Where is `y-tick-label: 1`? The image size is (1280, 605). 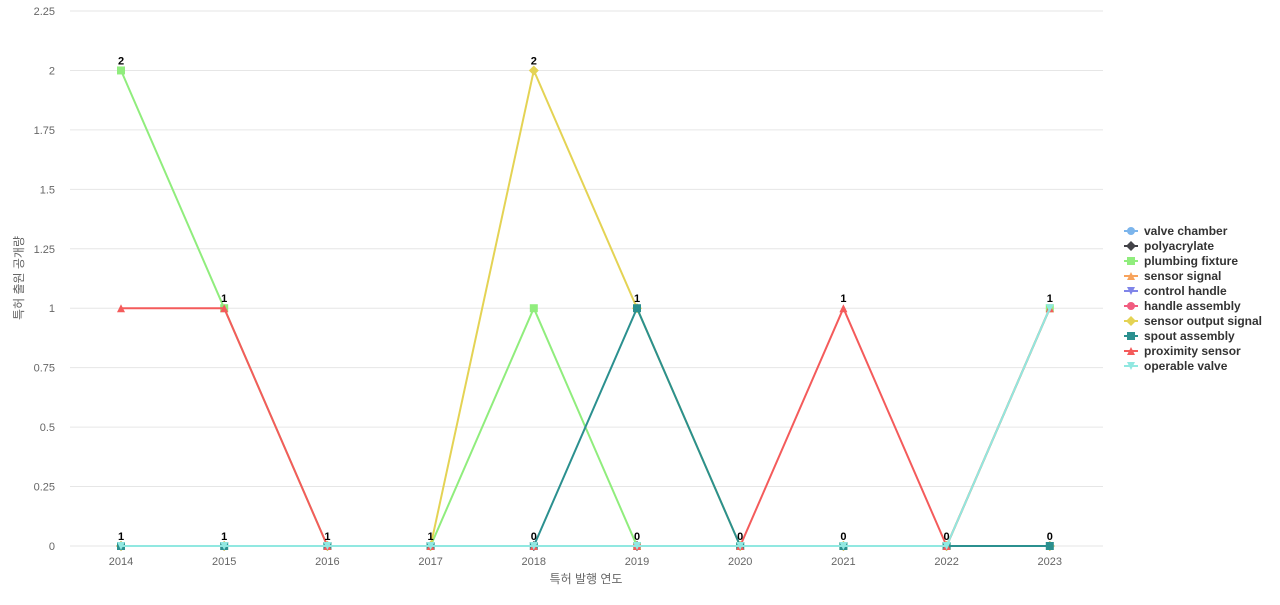
y-tick-label: 1 is located at coordinates (52, 309).